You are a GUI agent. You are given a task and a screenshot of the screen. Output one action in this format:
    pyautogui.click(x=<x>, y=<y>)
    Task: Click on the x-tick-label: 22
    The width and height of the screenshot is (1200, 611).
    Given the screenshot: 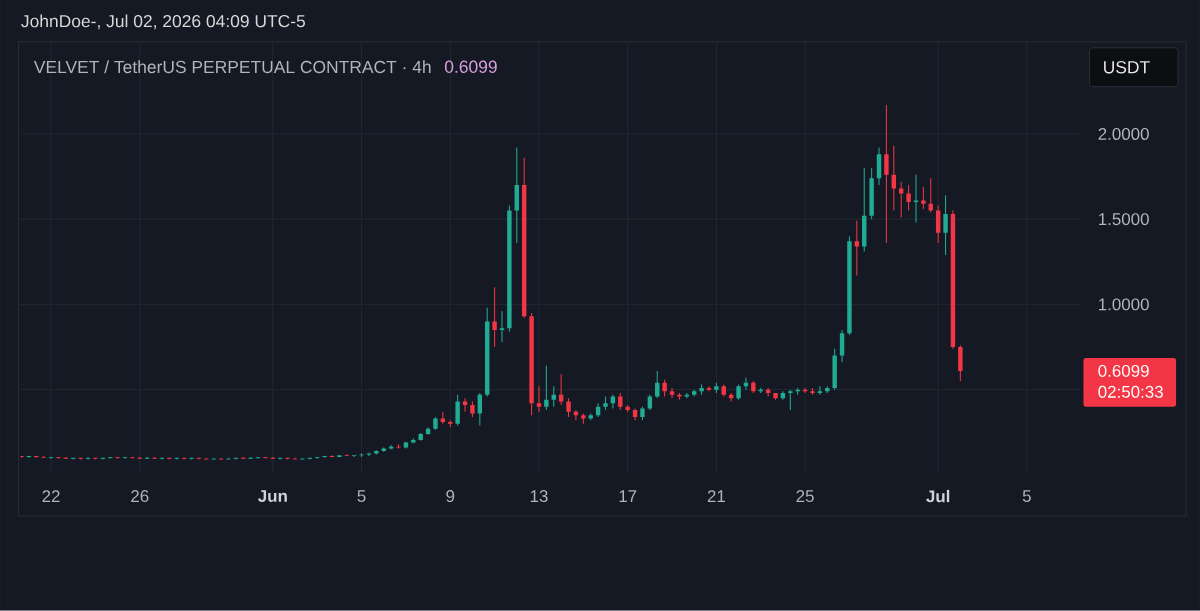 What is the action you would take?
    pyautogui.click(x=51, y=496)
    